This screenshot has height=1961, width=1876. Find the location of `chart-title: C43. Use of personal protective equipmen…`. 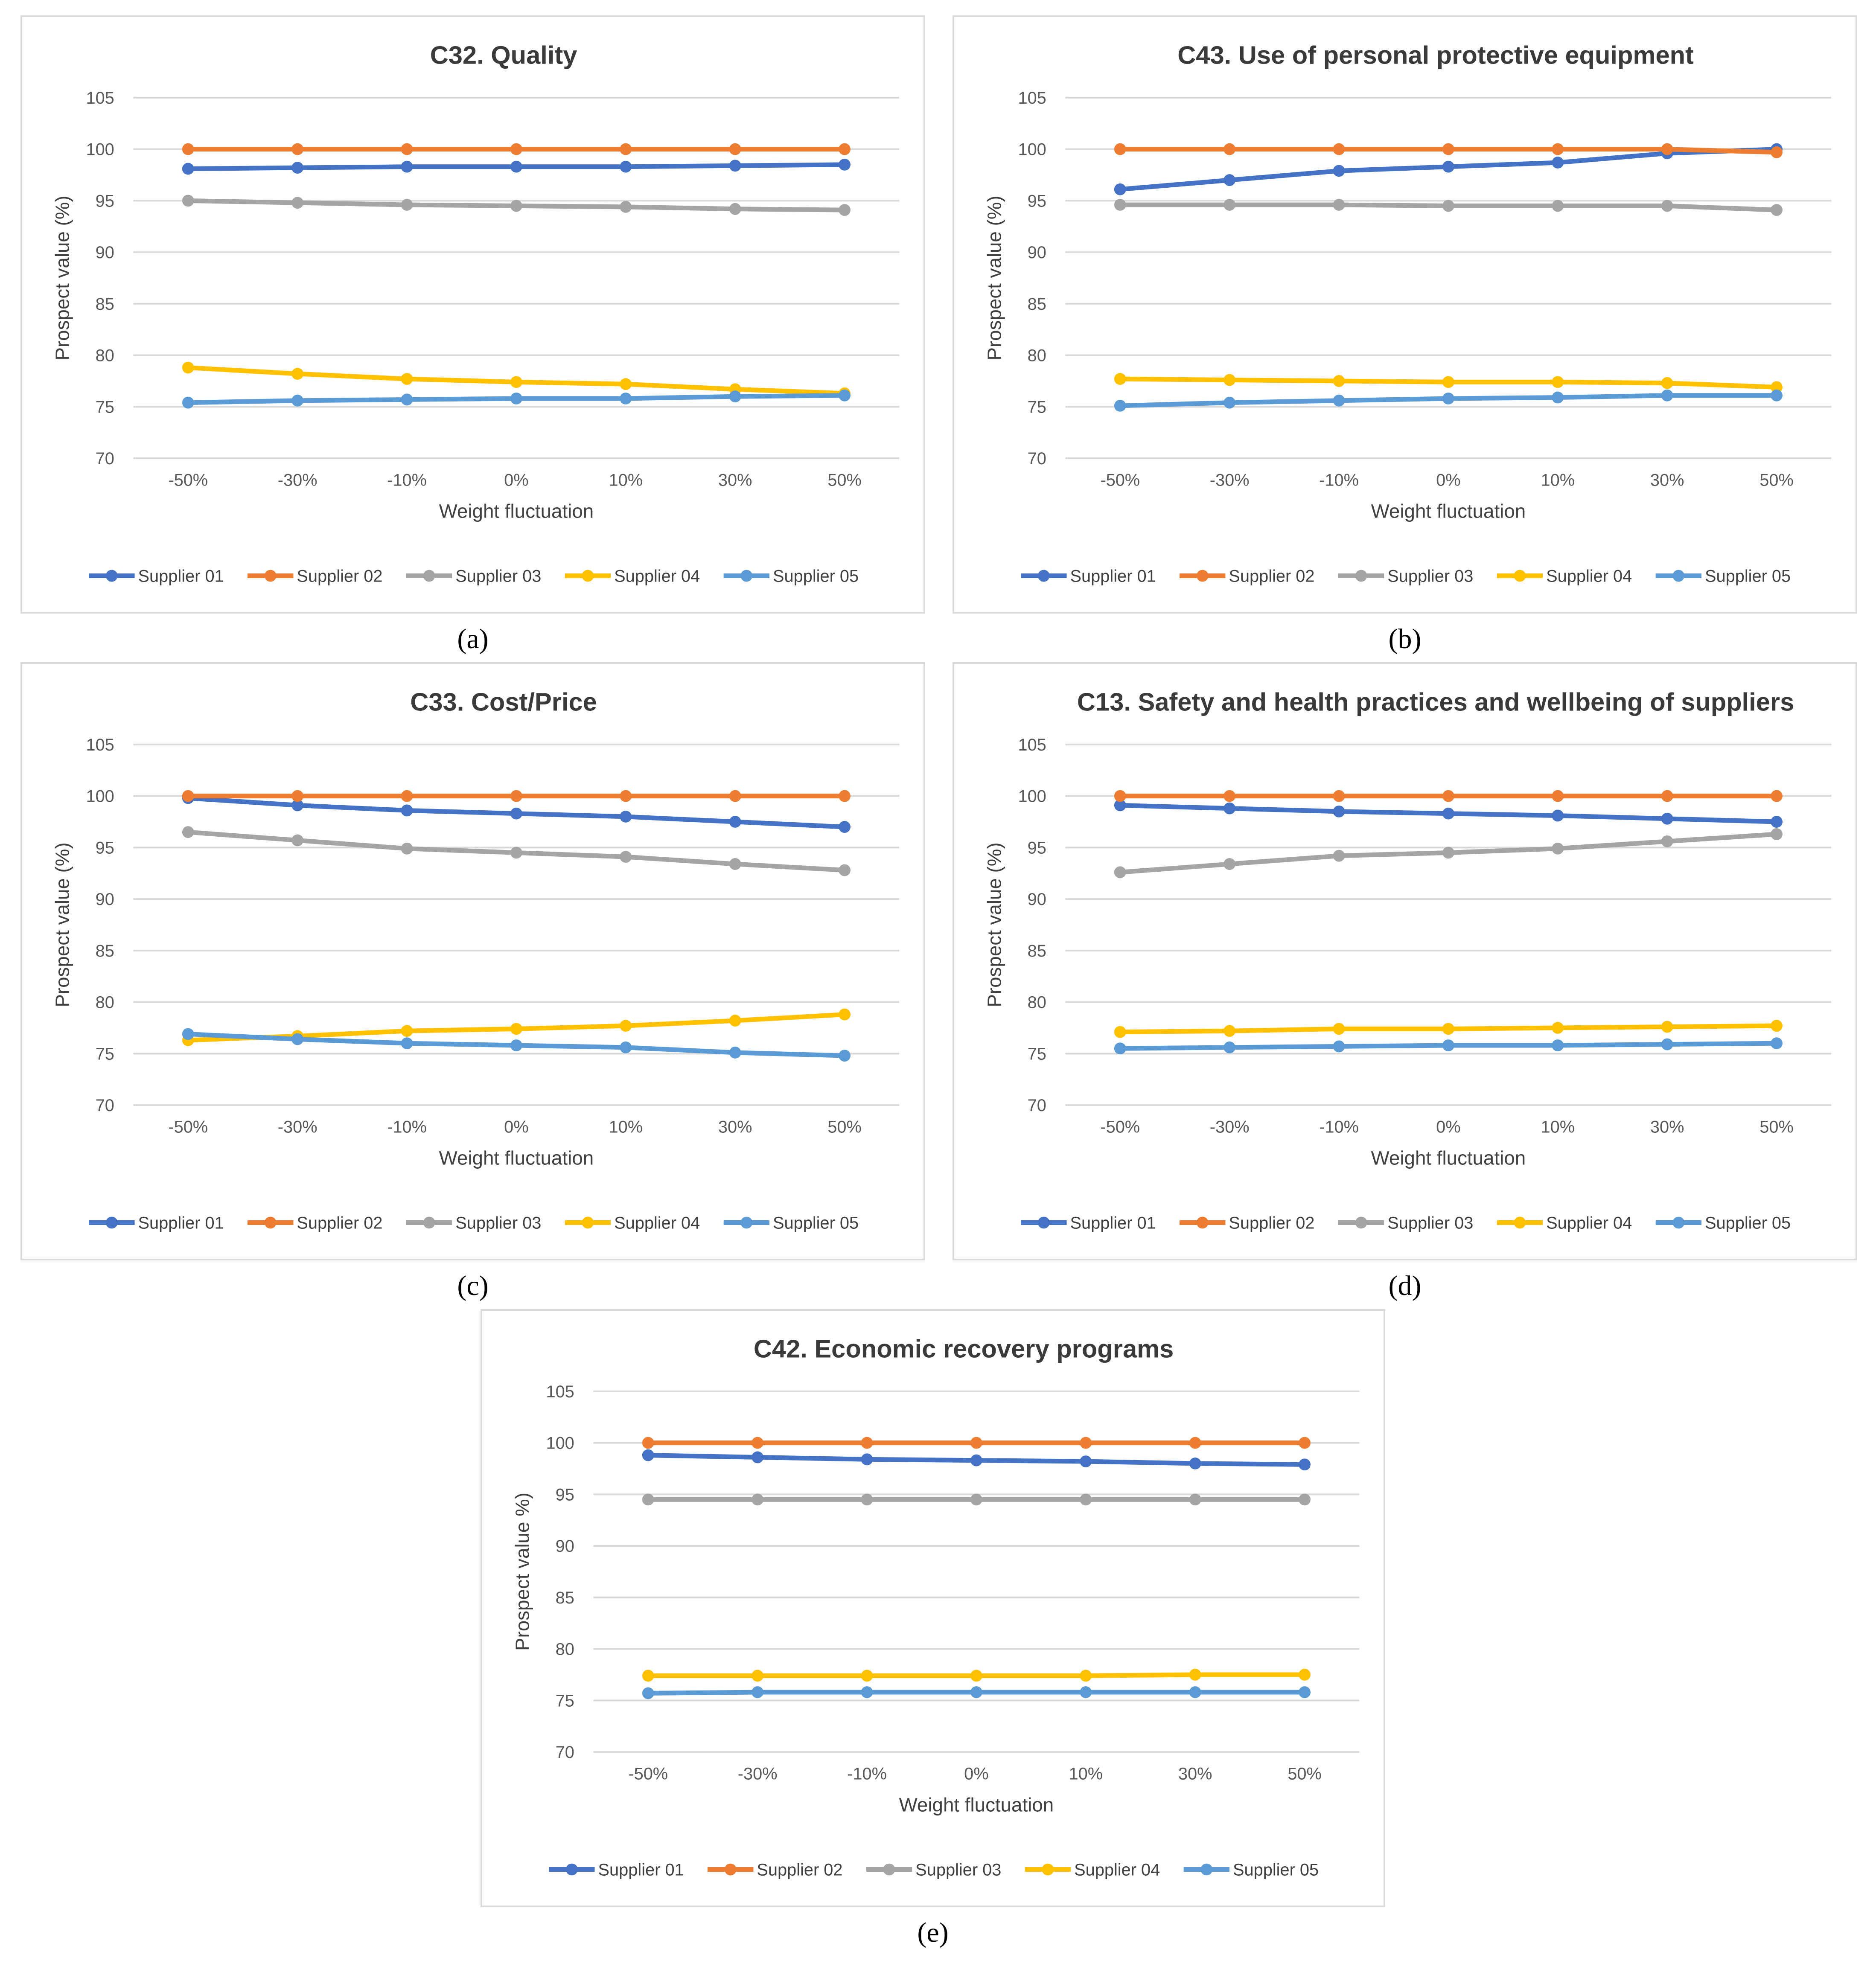

chart-title: C43. Use of personal protective equipmen… is located at coordinates (1435, 55).